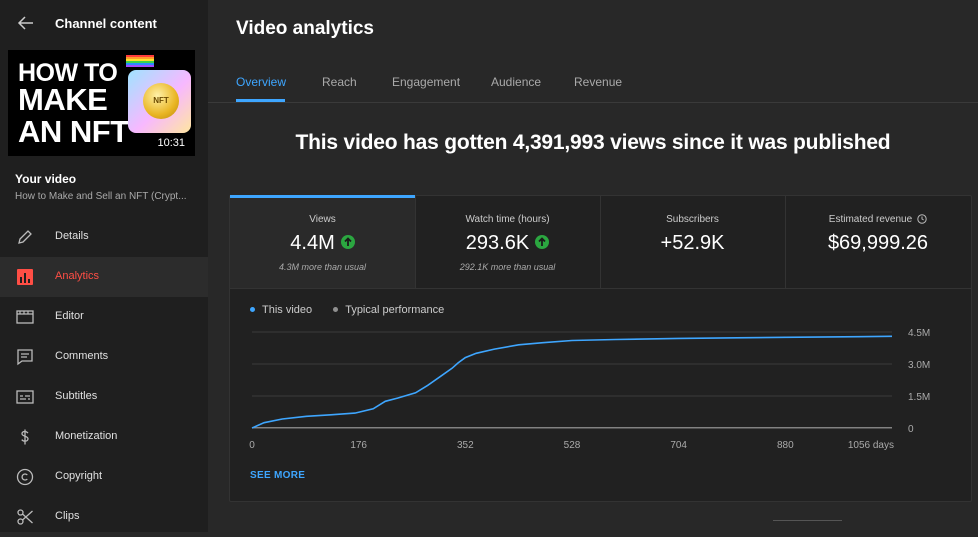  What do you see at coordinates (76, 396) in the screenshot?
I see `sidebar-item-label: Subtitles` at bounding box center [76, 396].